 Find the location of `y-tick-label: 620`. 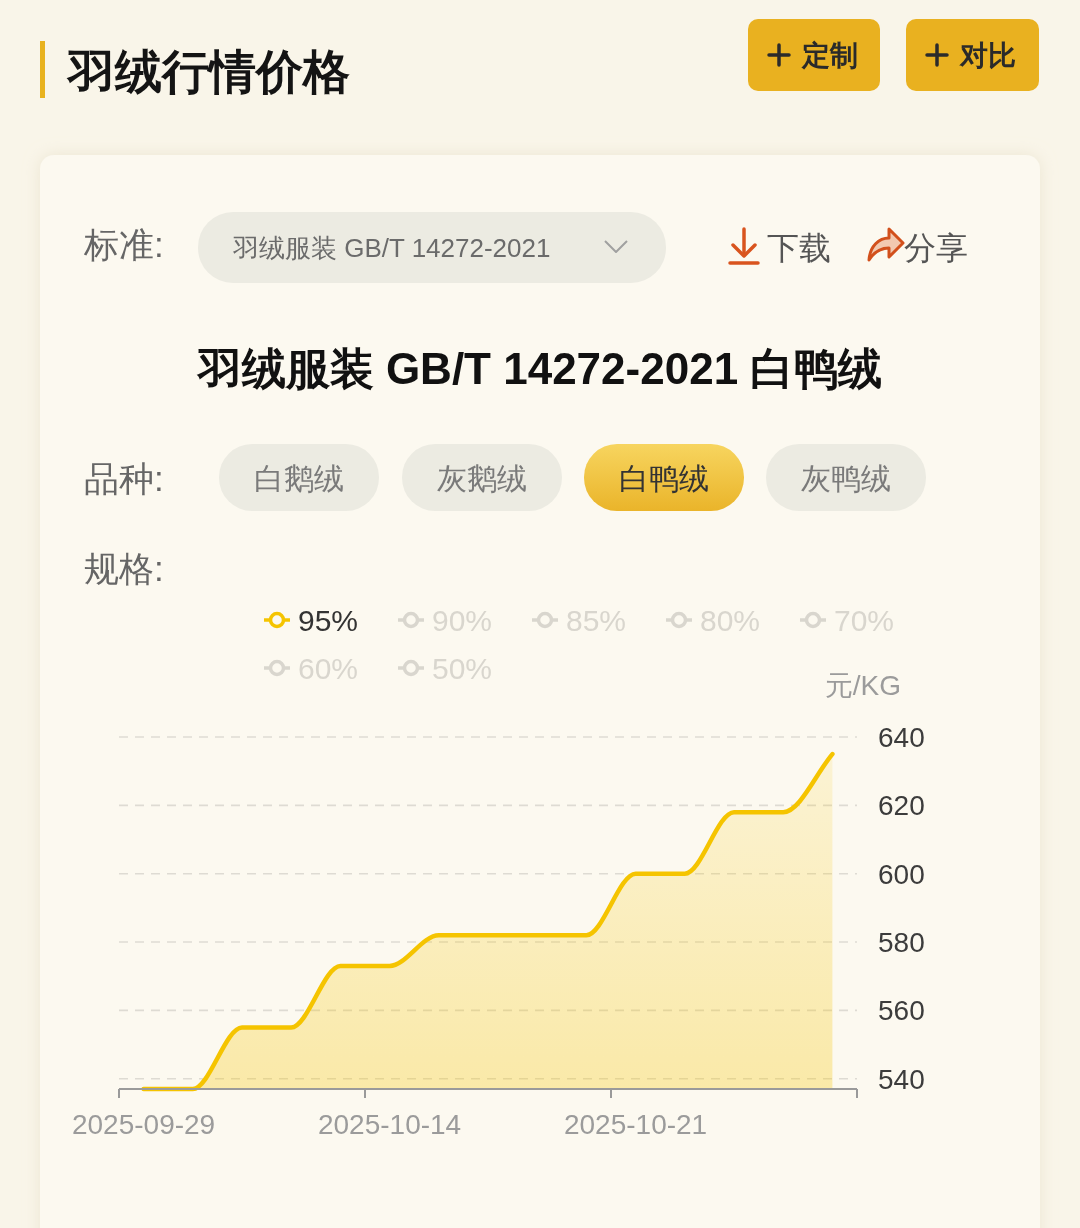

y-tick-label: 620 is located at coordinates (901, 806).